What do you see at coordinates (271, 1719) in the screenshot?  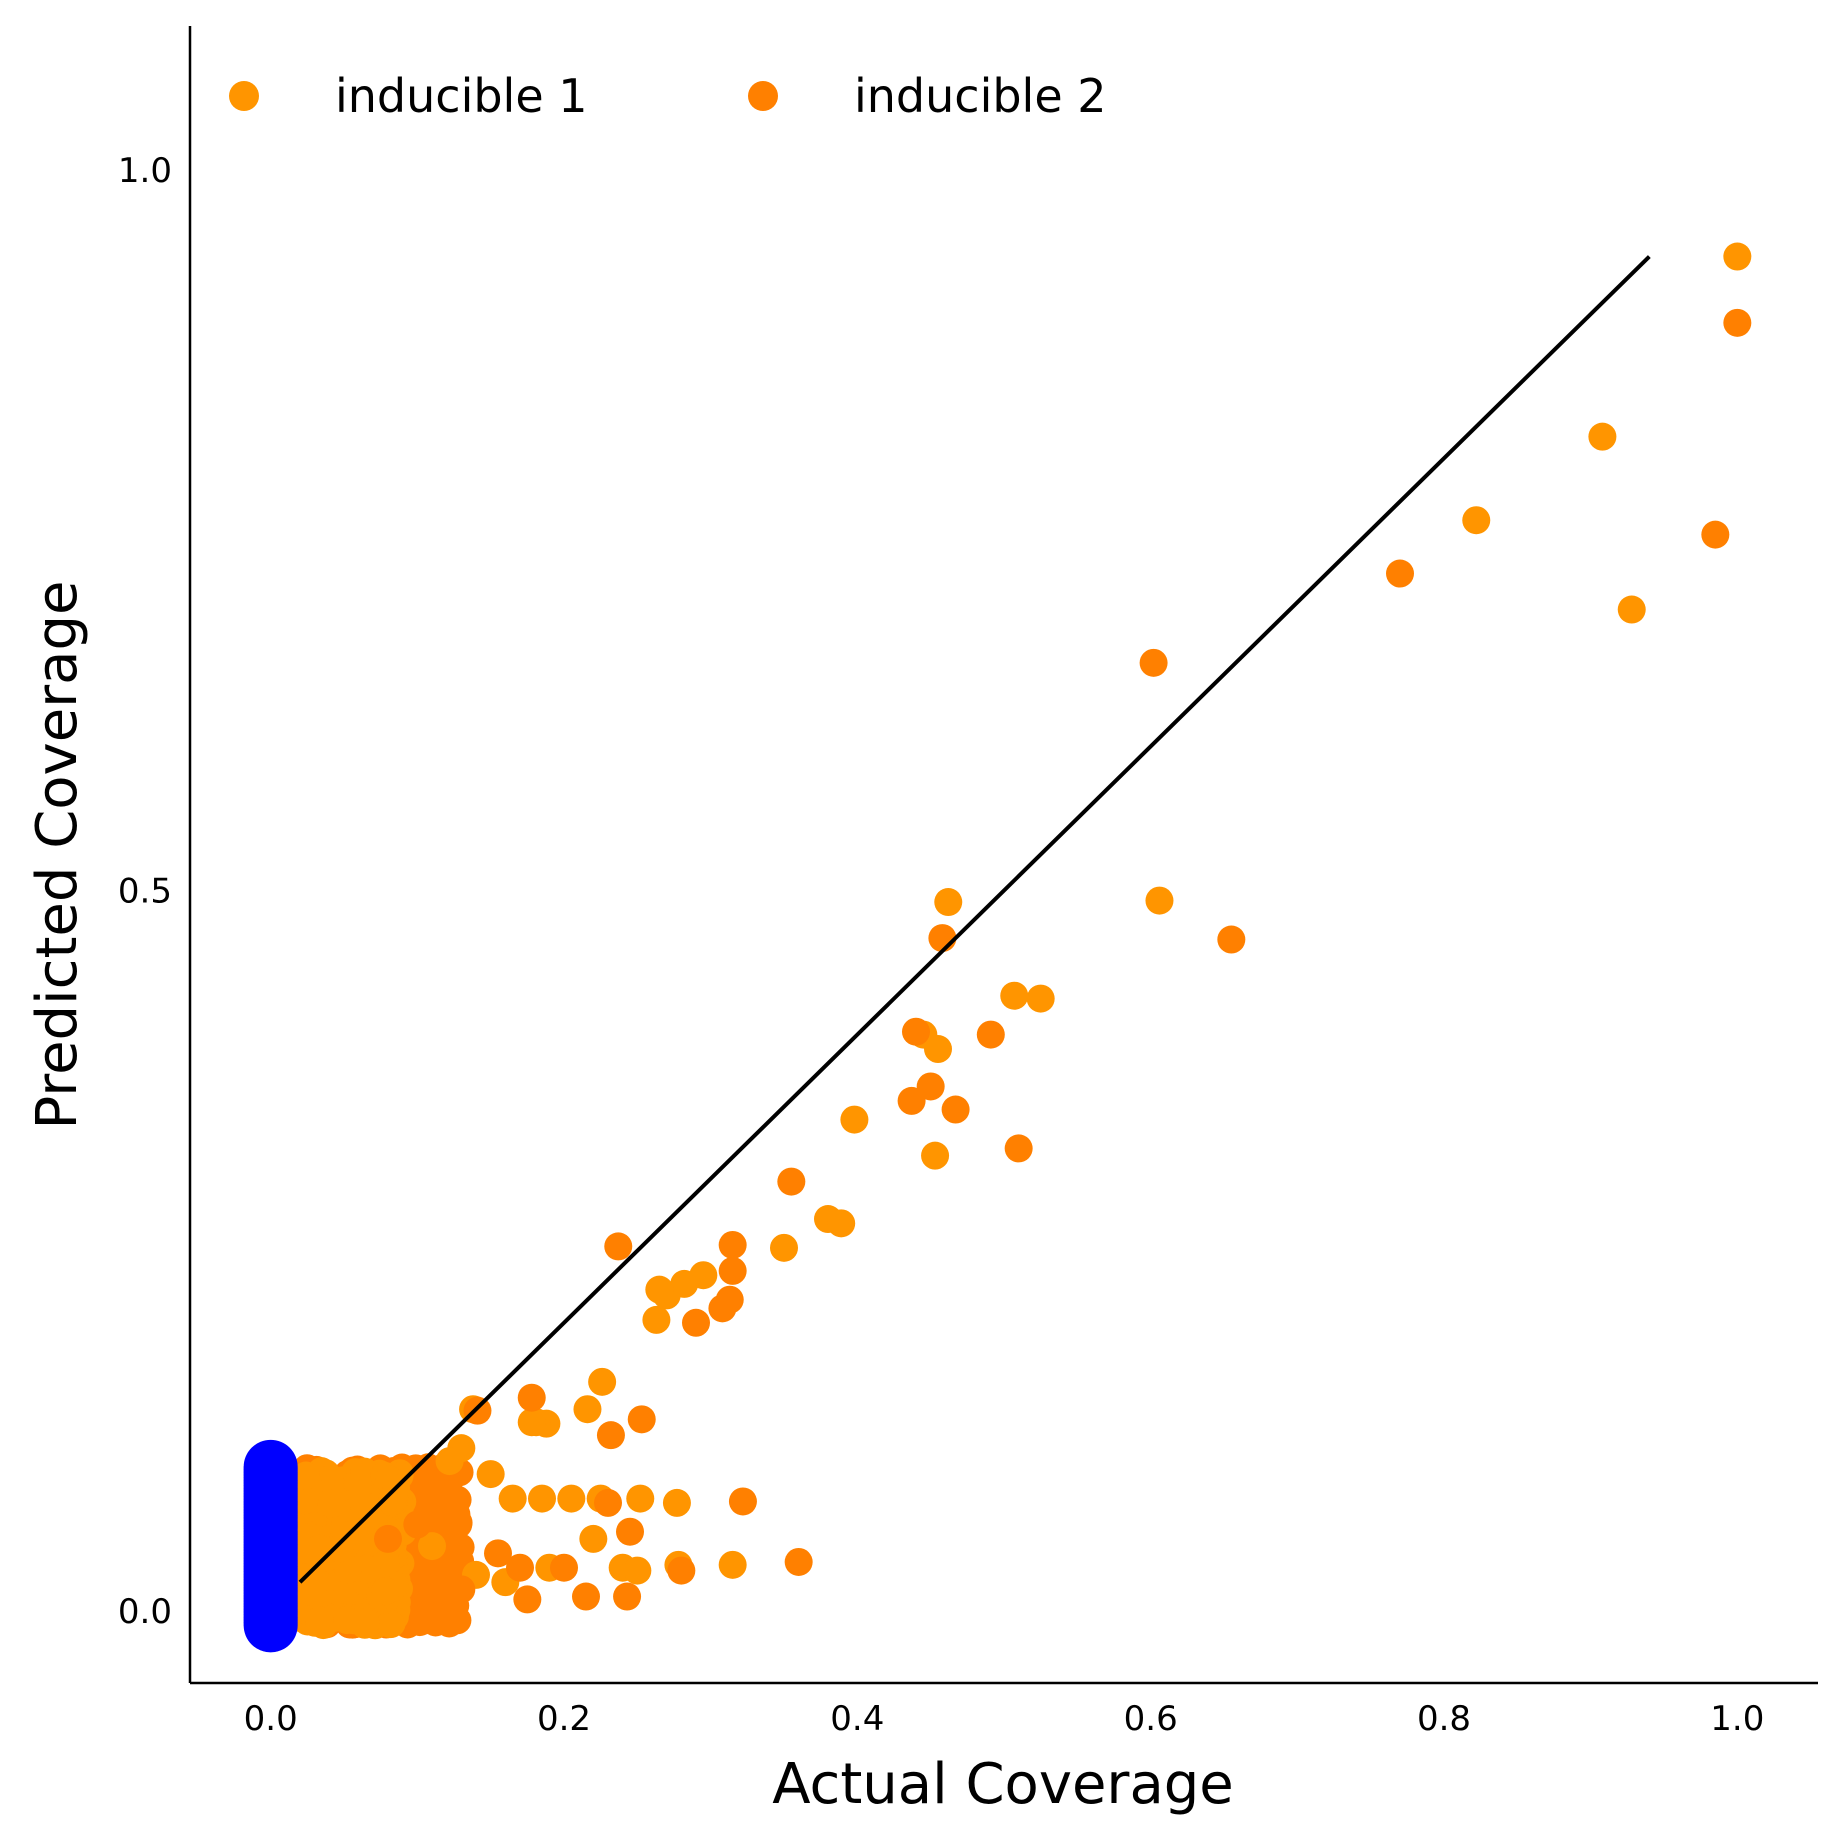 I see `x-tick-label: 0.0` at bounding box center [271, 1719].